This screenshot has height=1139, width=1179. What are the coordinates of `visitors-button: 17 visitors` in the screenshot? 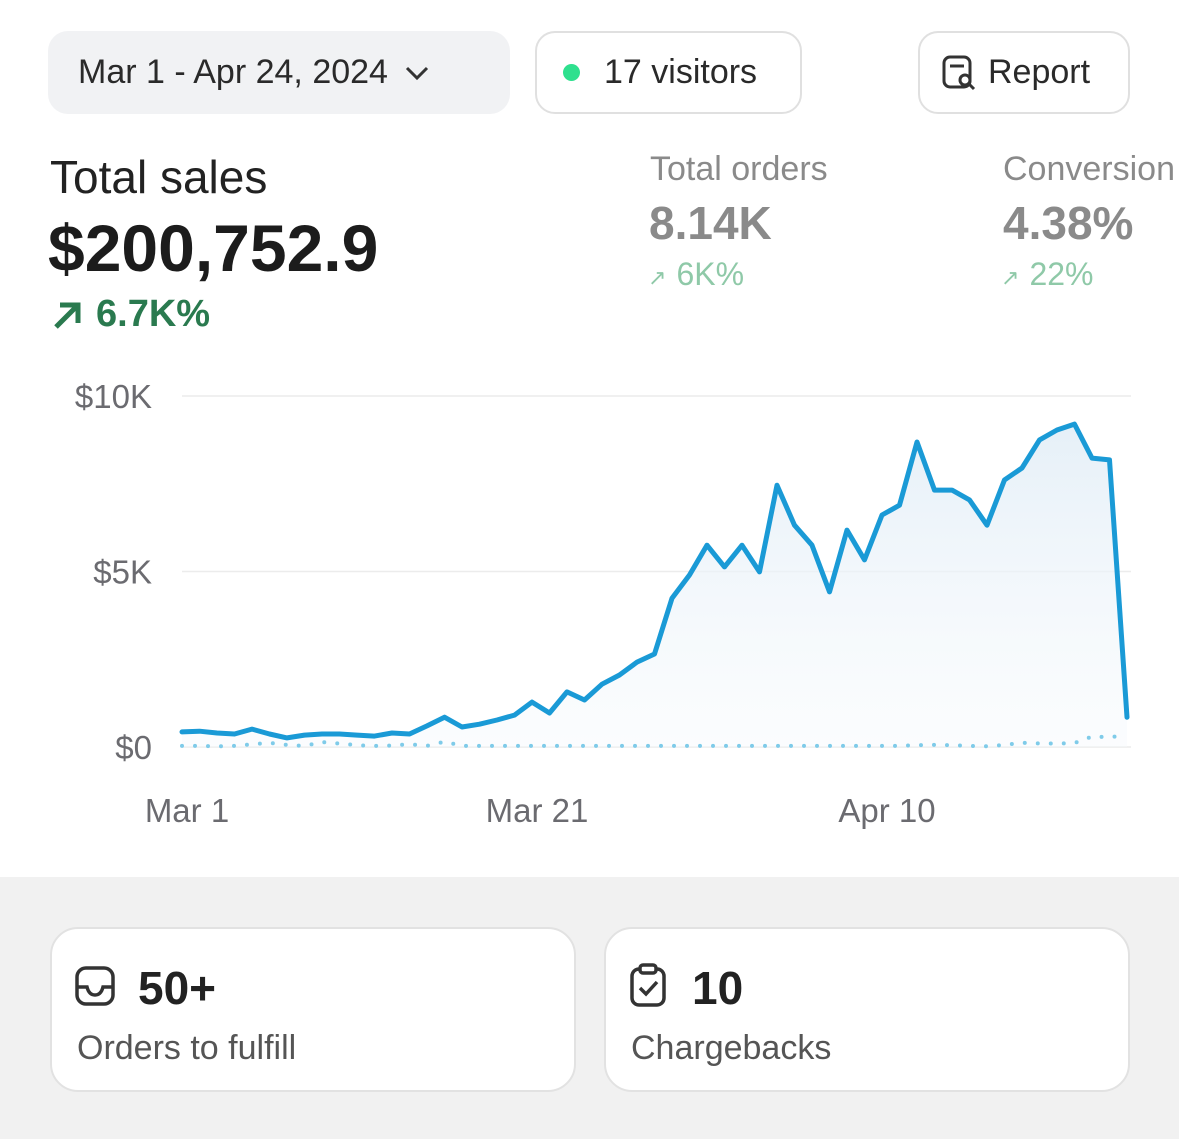 It's located at (668, 72).